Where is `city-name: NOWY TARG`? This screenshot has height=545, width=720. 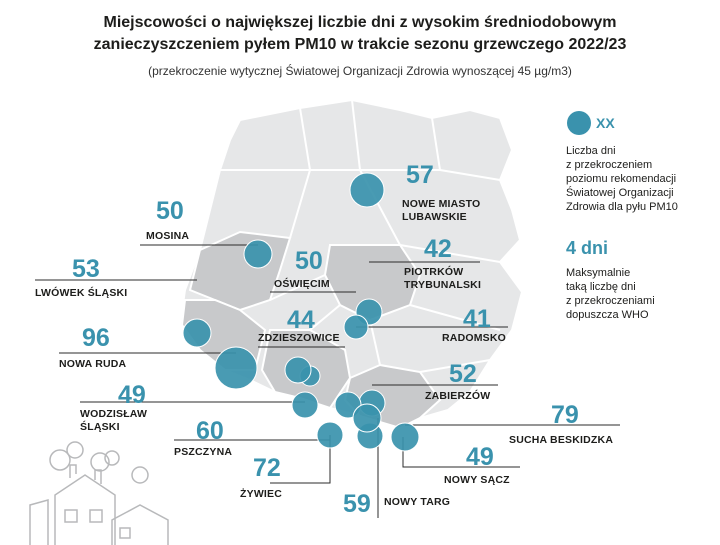 city-name: NOWY TARG is located at coordinates (417, 502).